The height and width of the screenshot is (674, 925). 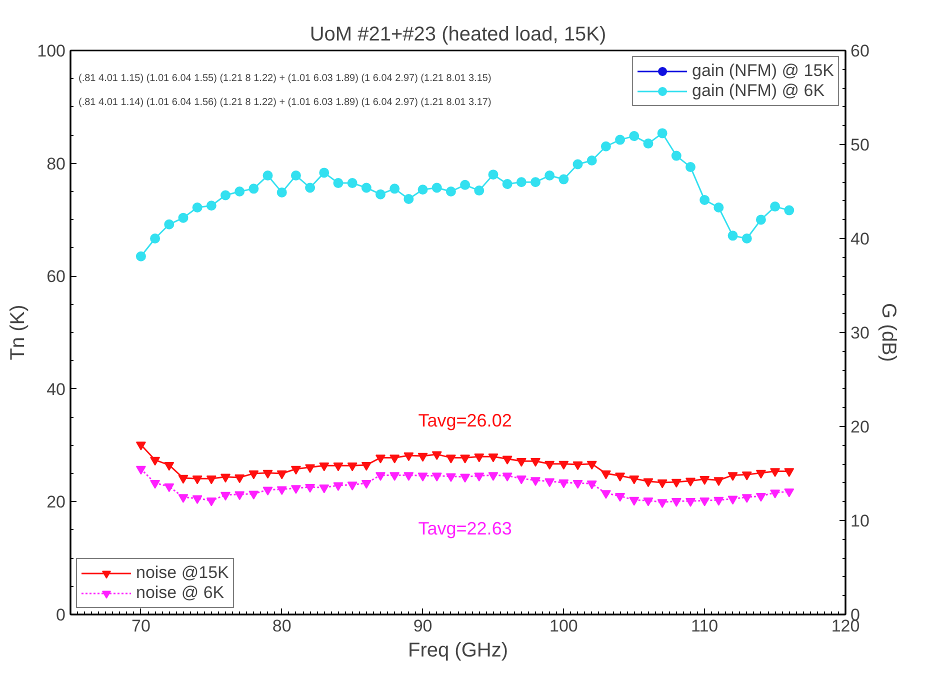 What do you see at coordinates (758, 91) in the screenshot?
I see `legend-label: gain (NFM) @ 6K` at bounding box center [758, 91].